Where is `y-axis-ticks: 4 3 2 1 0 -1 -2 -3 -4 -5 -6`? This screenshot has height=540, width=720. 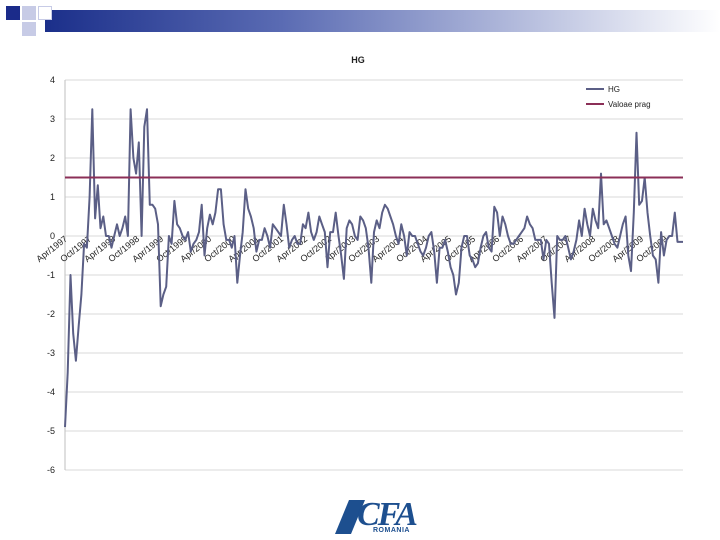 y-axis-ticks: 4 3 2 1 0 -1 -2 -3 -4 -5 -6 is located at coordinates (51, 275).